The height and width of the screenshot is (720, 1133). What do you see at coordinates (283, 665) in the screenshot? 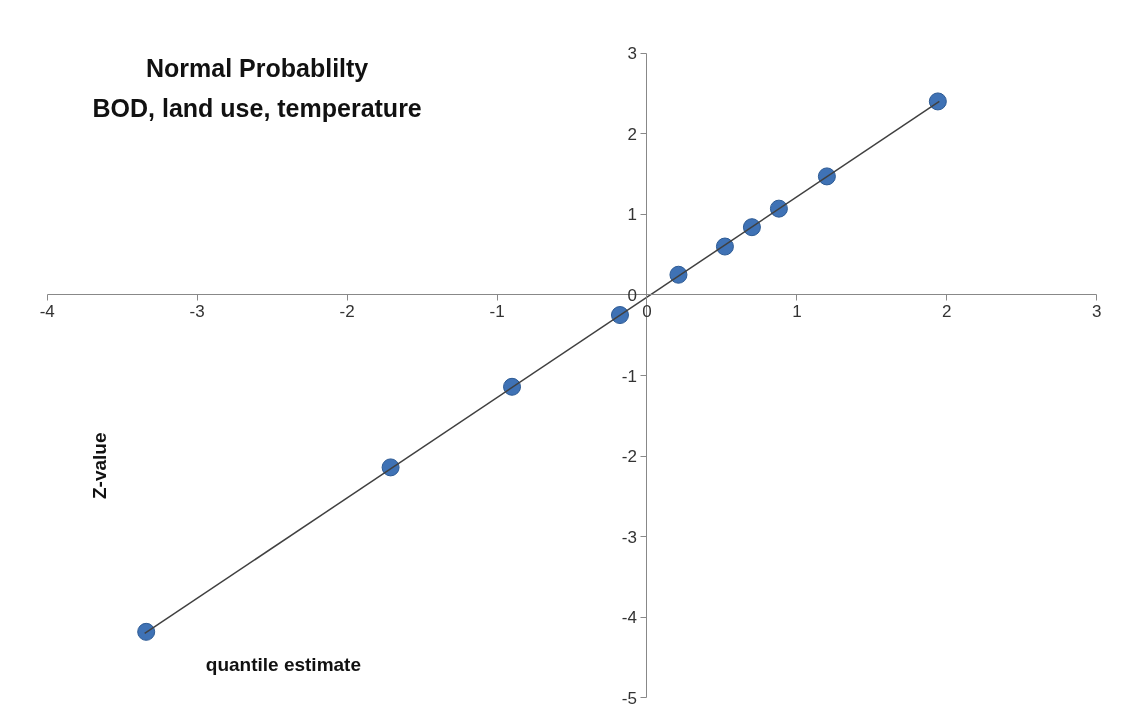
I see `x-axis-title: quantile estimate` at bounding box center [283, 665].